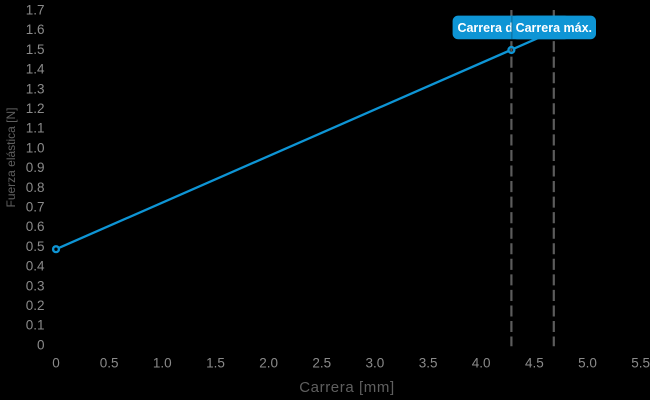 Image resolution: width=650 pixels, height=400 pixels. I want to click on svg-text: 1.4, so click(35, 69).